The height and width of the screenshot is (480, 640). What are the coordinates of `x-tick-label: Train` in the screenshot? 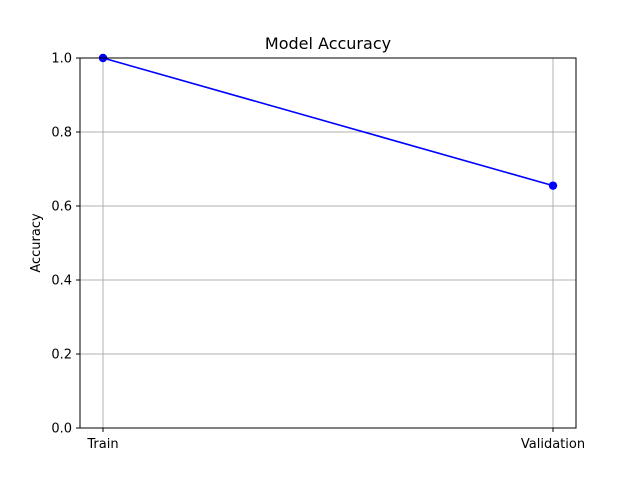 It's located at (102, 444).